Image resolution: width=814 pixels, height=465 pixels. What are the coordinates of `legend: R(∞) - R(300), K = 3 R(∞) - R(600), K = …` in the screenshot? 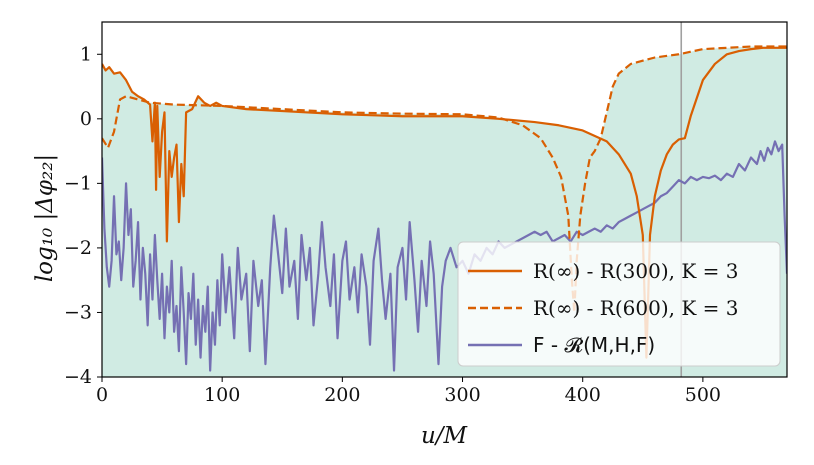 It's located at (619, 304).